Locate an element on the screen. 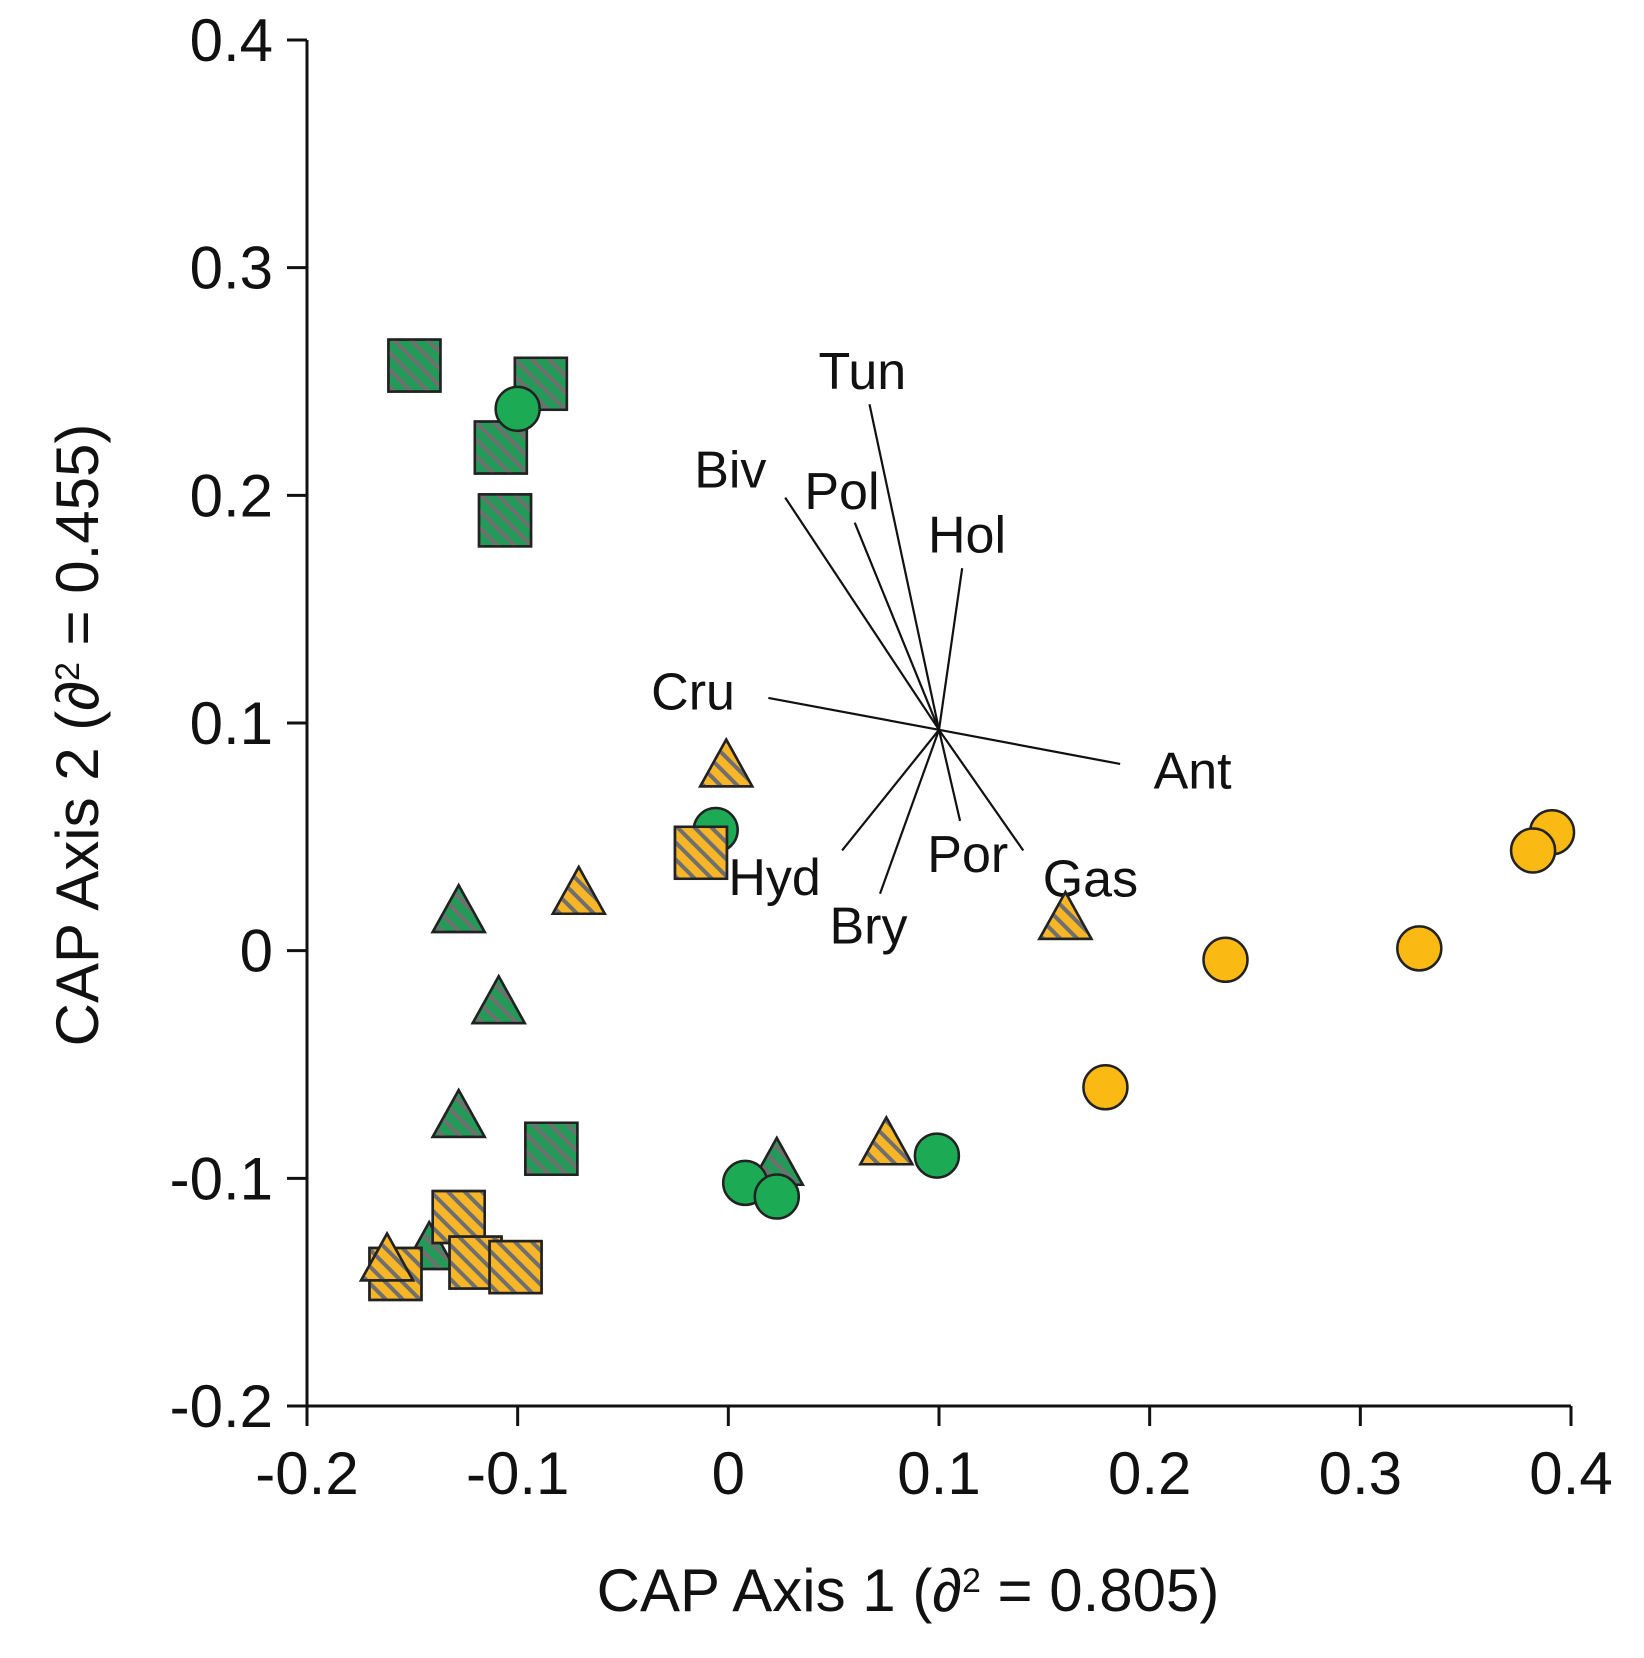 This screenshot has width=1644, height=1658. vector-hol-label: Hol is located at coordinates (967, 536).